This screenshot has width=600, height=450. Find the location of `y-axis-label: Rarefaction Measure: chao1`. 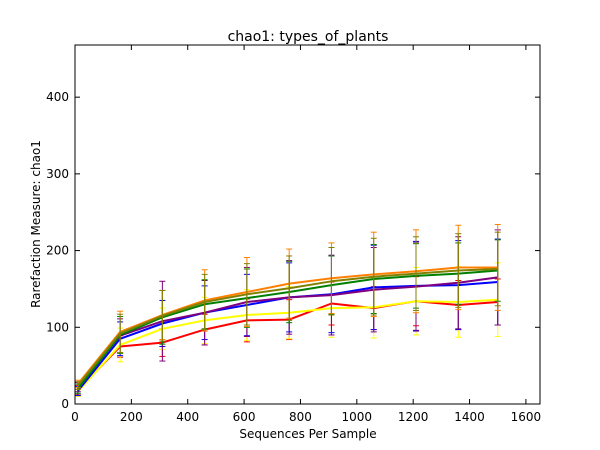

y-axis-label: Rarefaction Measure: chao1 is located at coordinates (36, 224).